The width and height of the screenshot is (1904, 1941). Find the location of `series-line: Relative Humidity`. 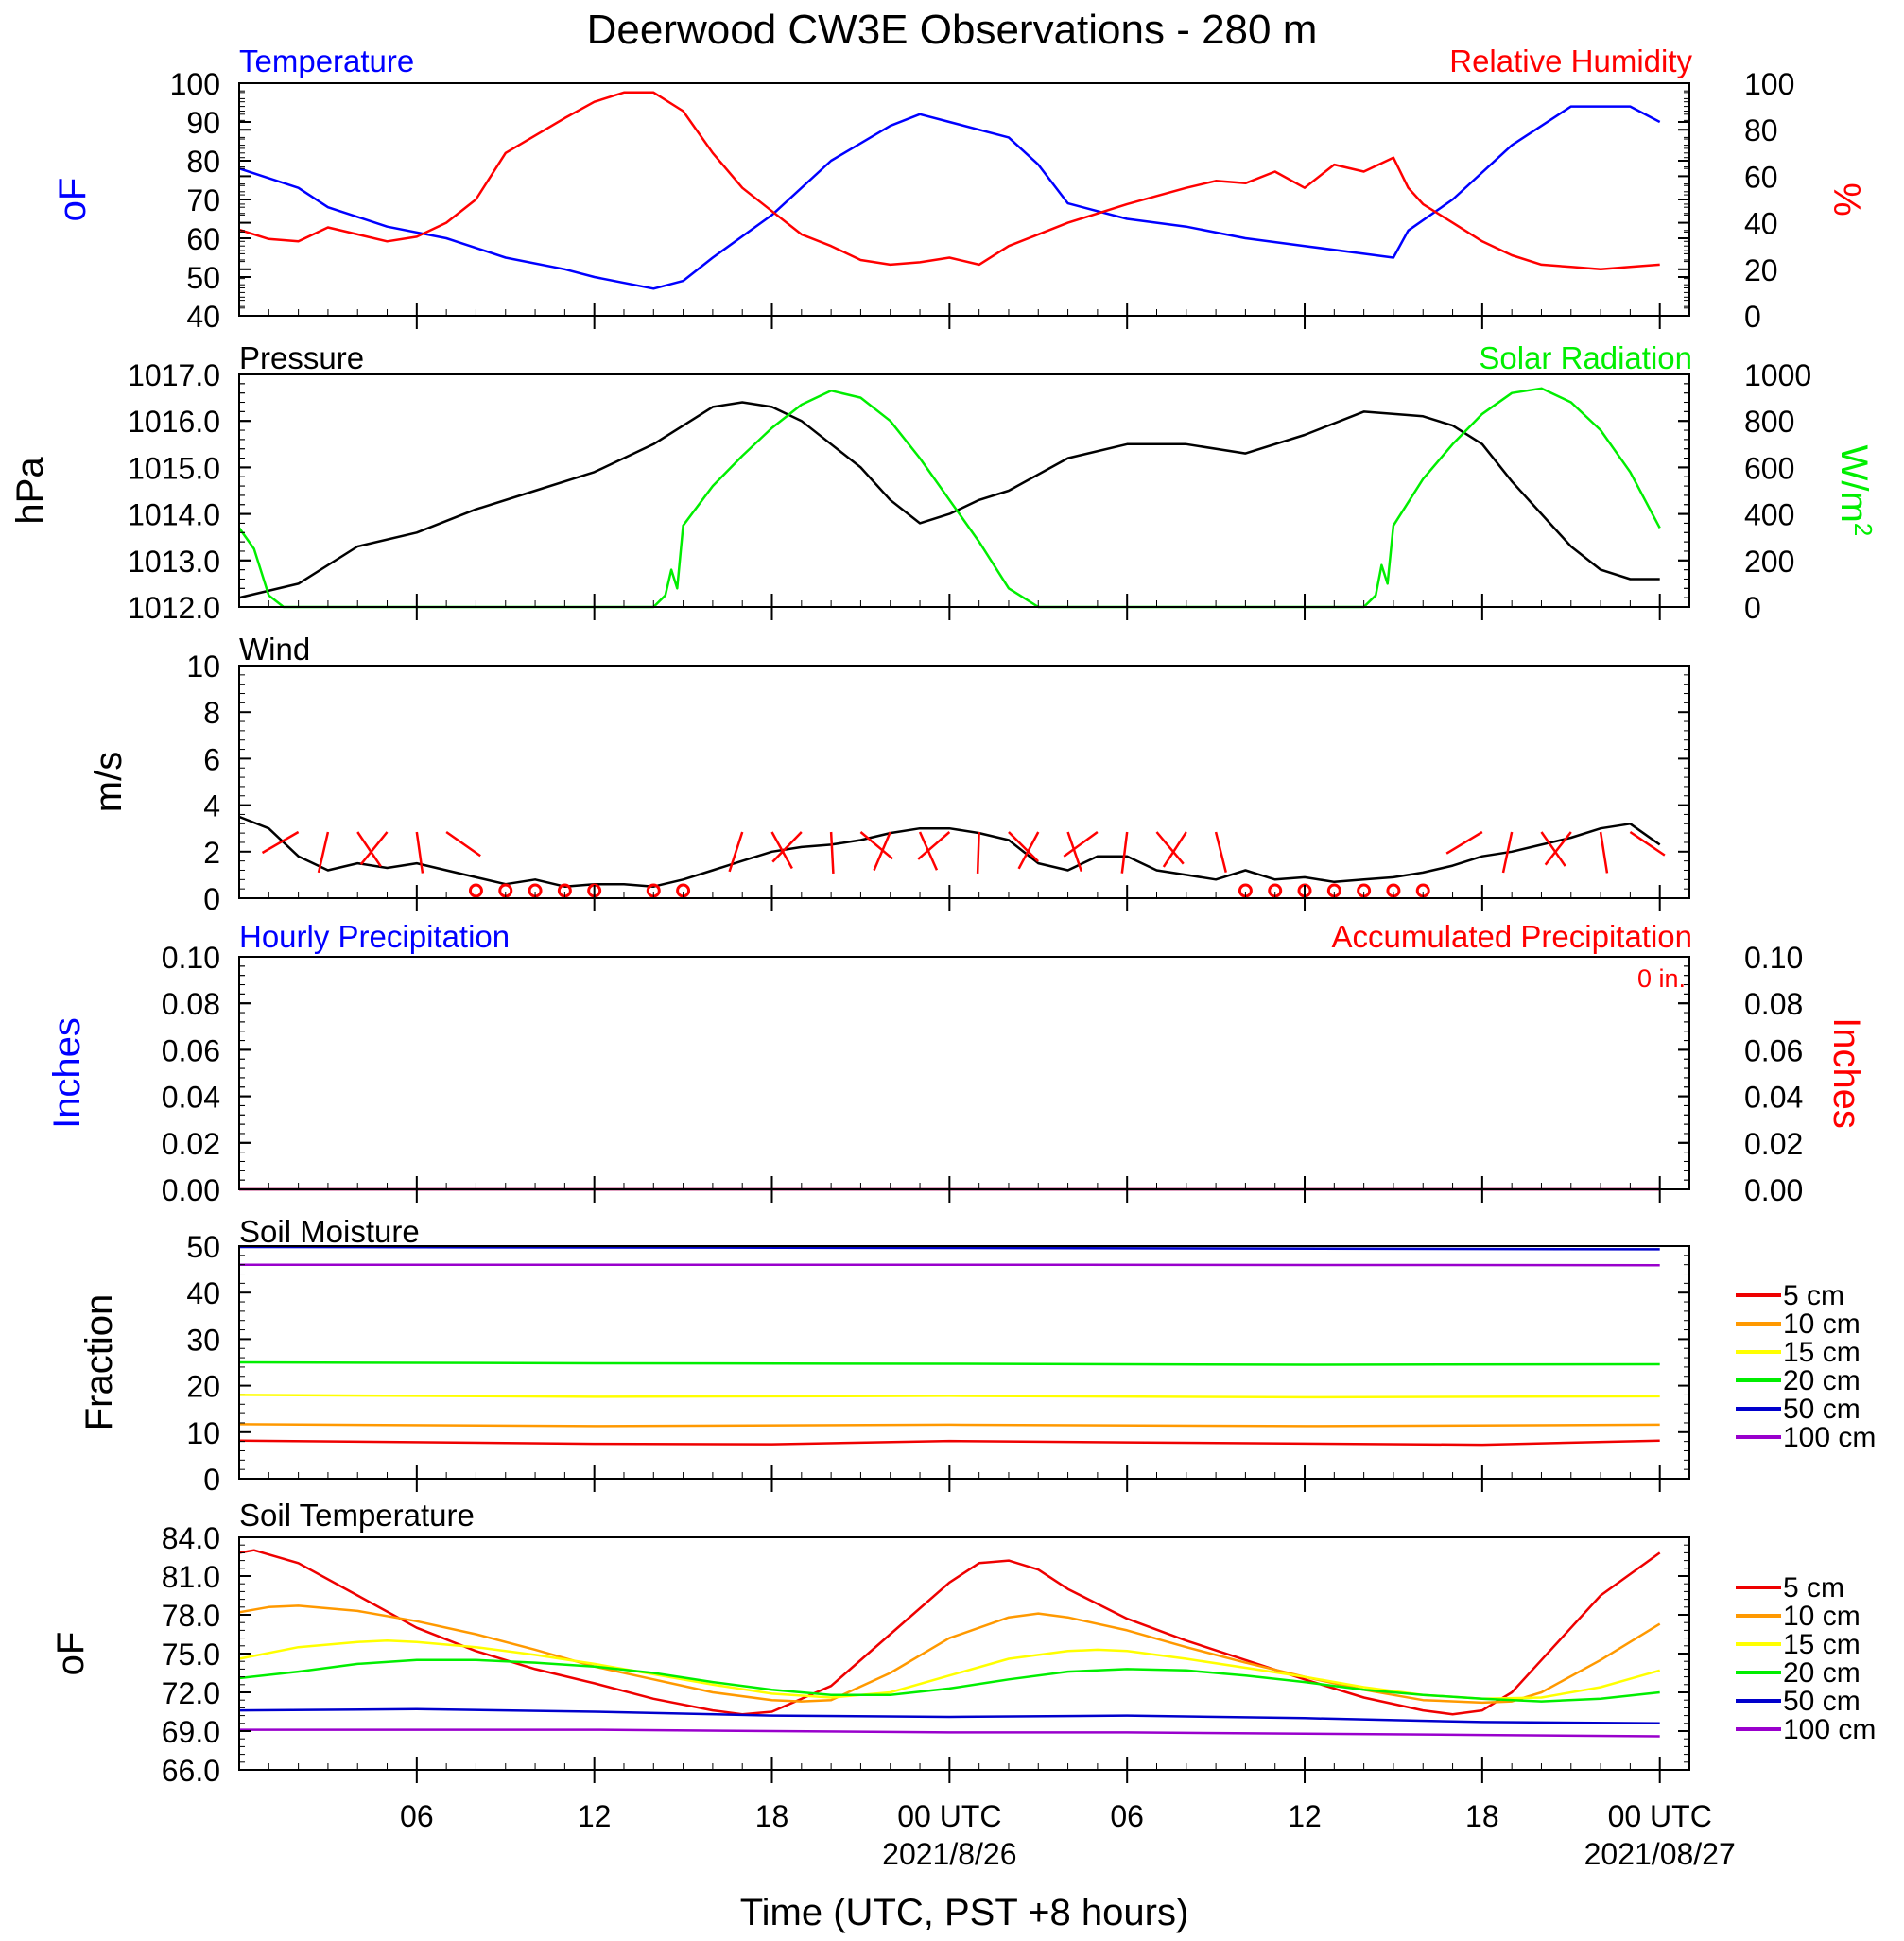

series-line: Relative Humidity is located at coordinates (949, 181).